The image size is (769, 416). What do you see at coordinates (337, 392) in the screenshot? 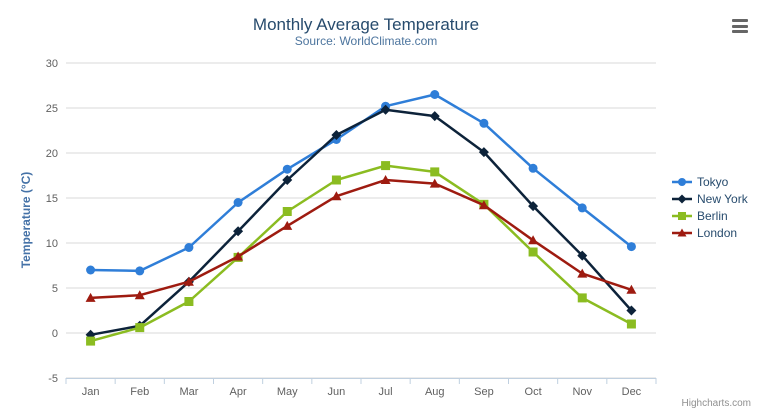
I see `x-axis-label: Jun` at bounding box center [337, 392].